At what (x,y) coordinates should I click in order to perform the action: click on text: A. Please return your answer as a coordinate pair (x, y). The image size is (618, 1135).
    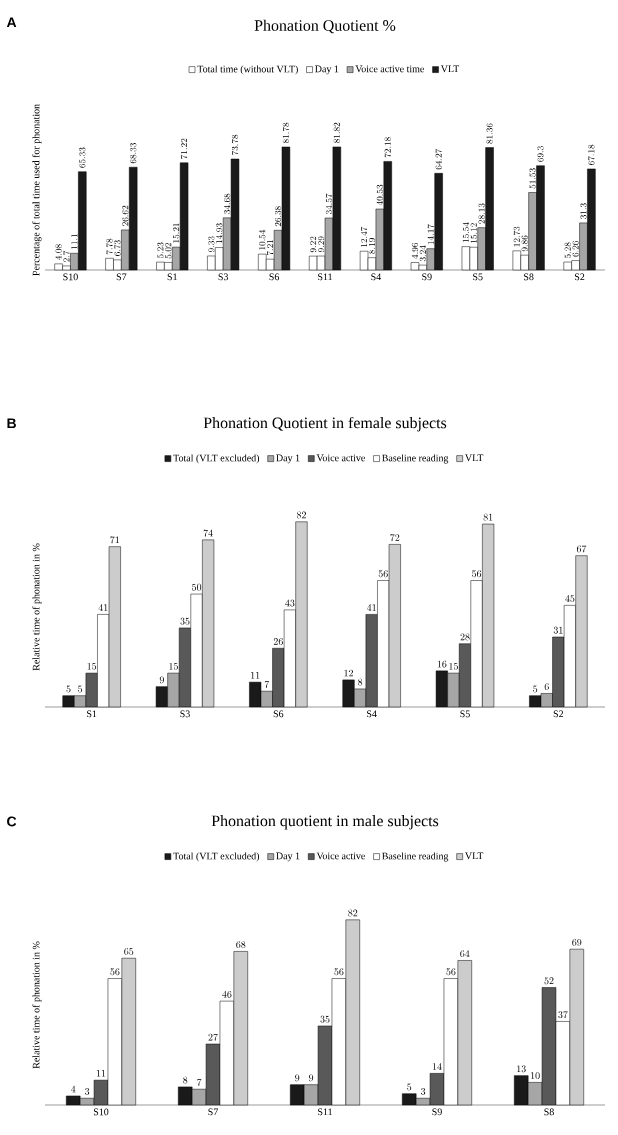
    Looking at the image, I should click on (11, 22).